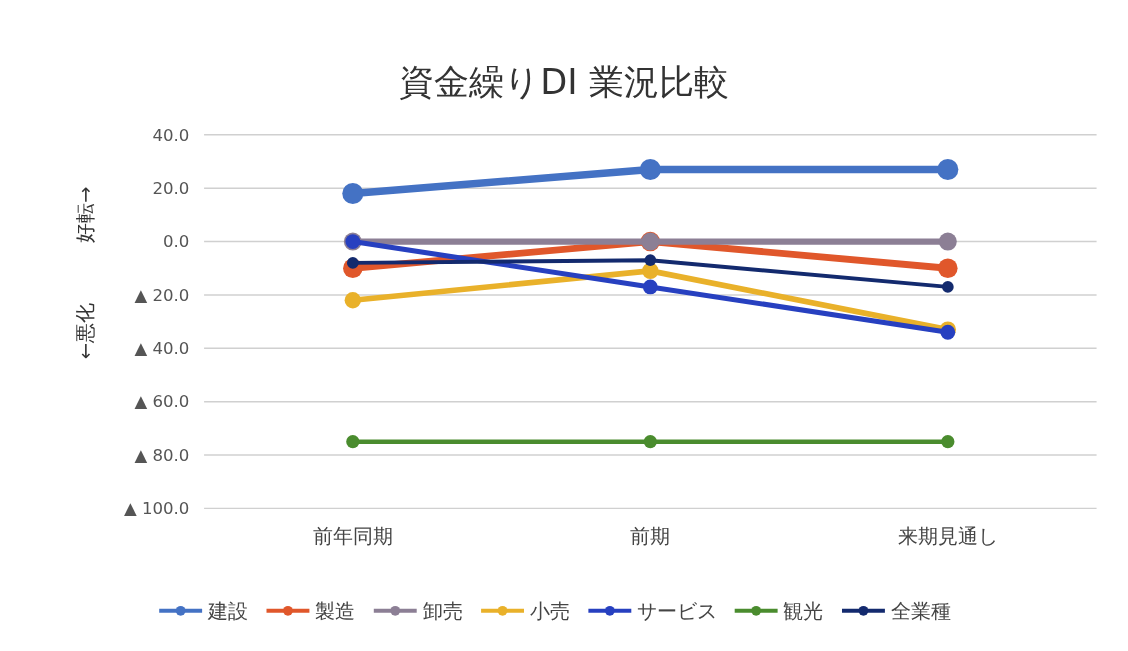  Describe the element at coordinates (171, 188) in the screenshot. I see `y-tick-label: 20.0` at that location.